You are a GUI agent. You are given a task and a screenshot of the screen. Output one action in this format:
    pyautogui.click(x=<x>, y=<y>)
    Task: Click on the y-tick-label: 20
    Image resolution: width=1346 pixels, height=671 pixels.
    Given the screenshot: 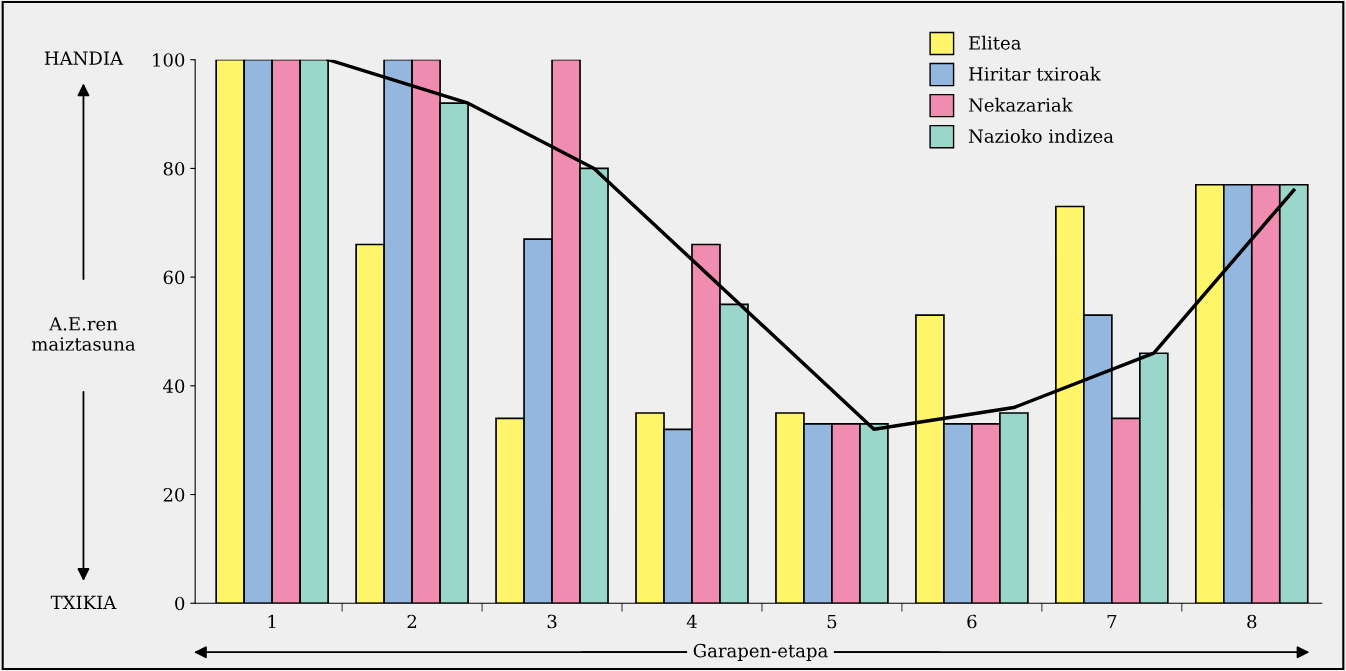 What is the action you would take?
    pyautogui.click(x=174, y=494)
    